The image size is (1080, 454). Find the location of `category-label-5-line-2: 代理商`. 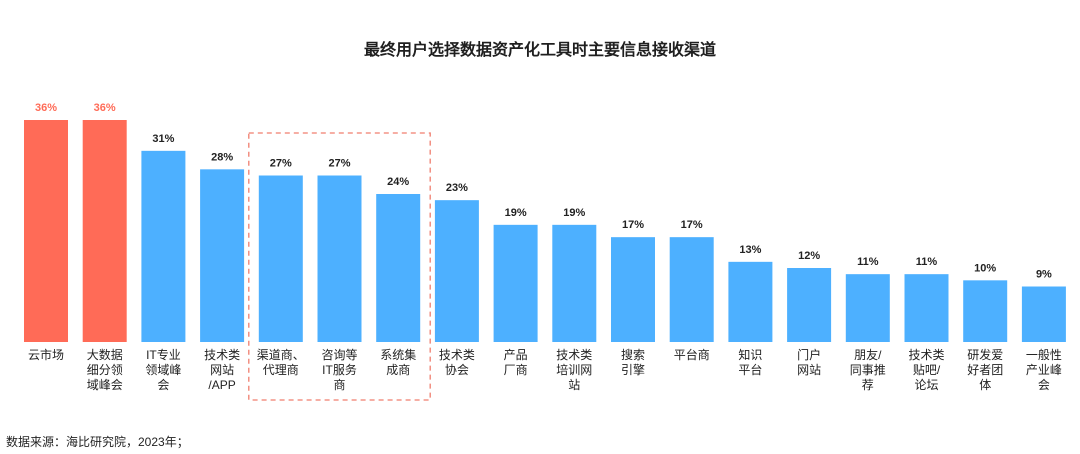

category-label-5-line-2: 代理商 is located at coordinates (281, 369).